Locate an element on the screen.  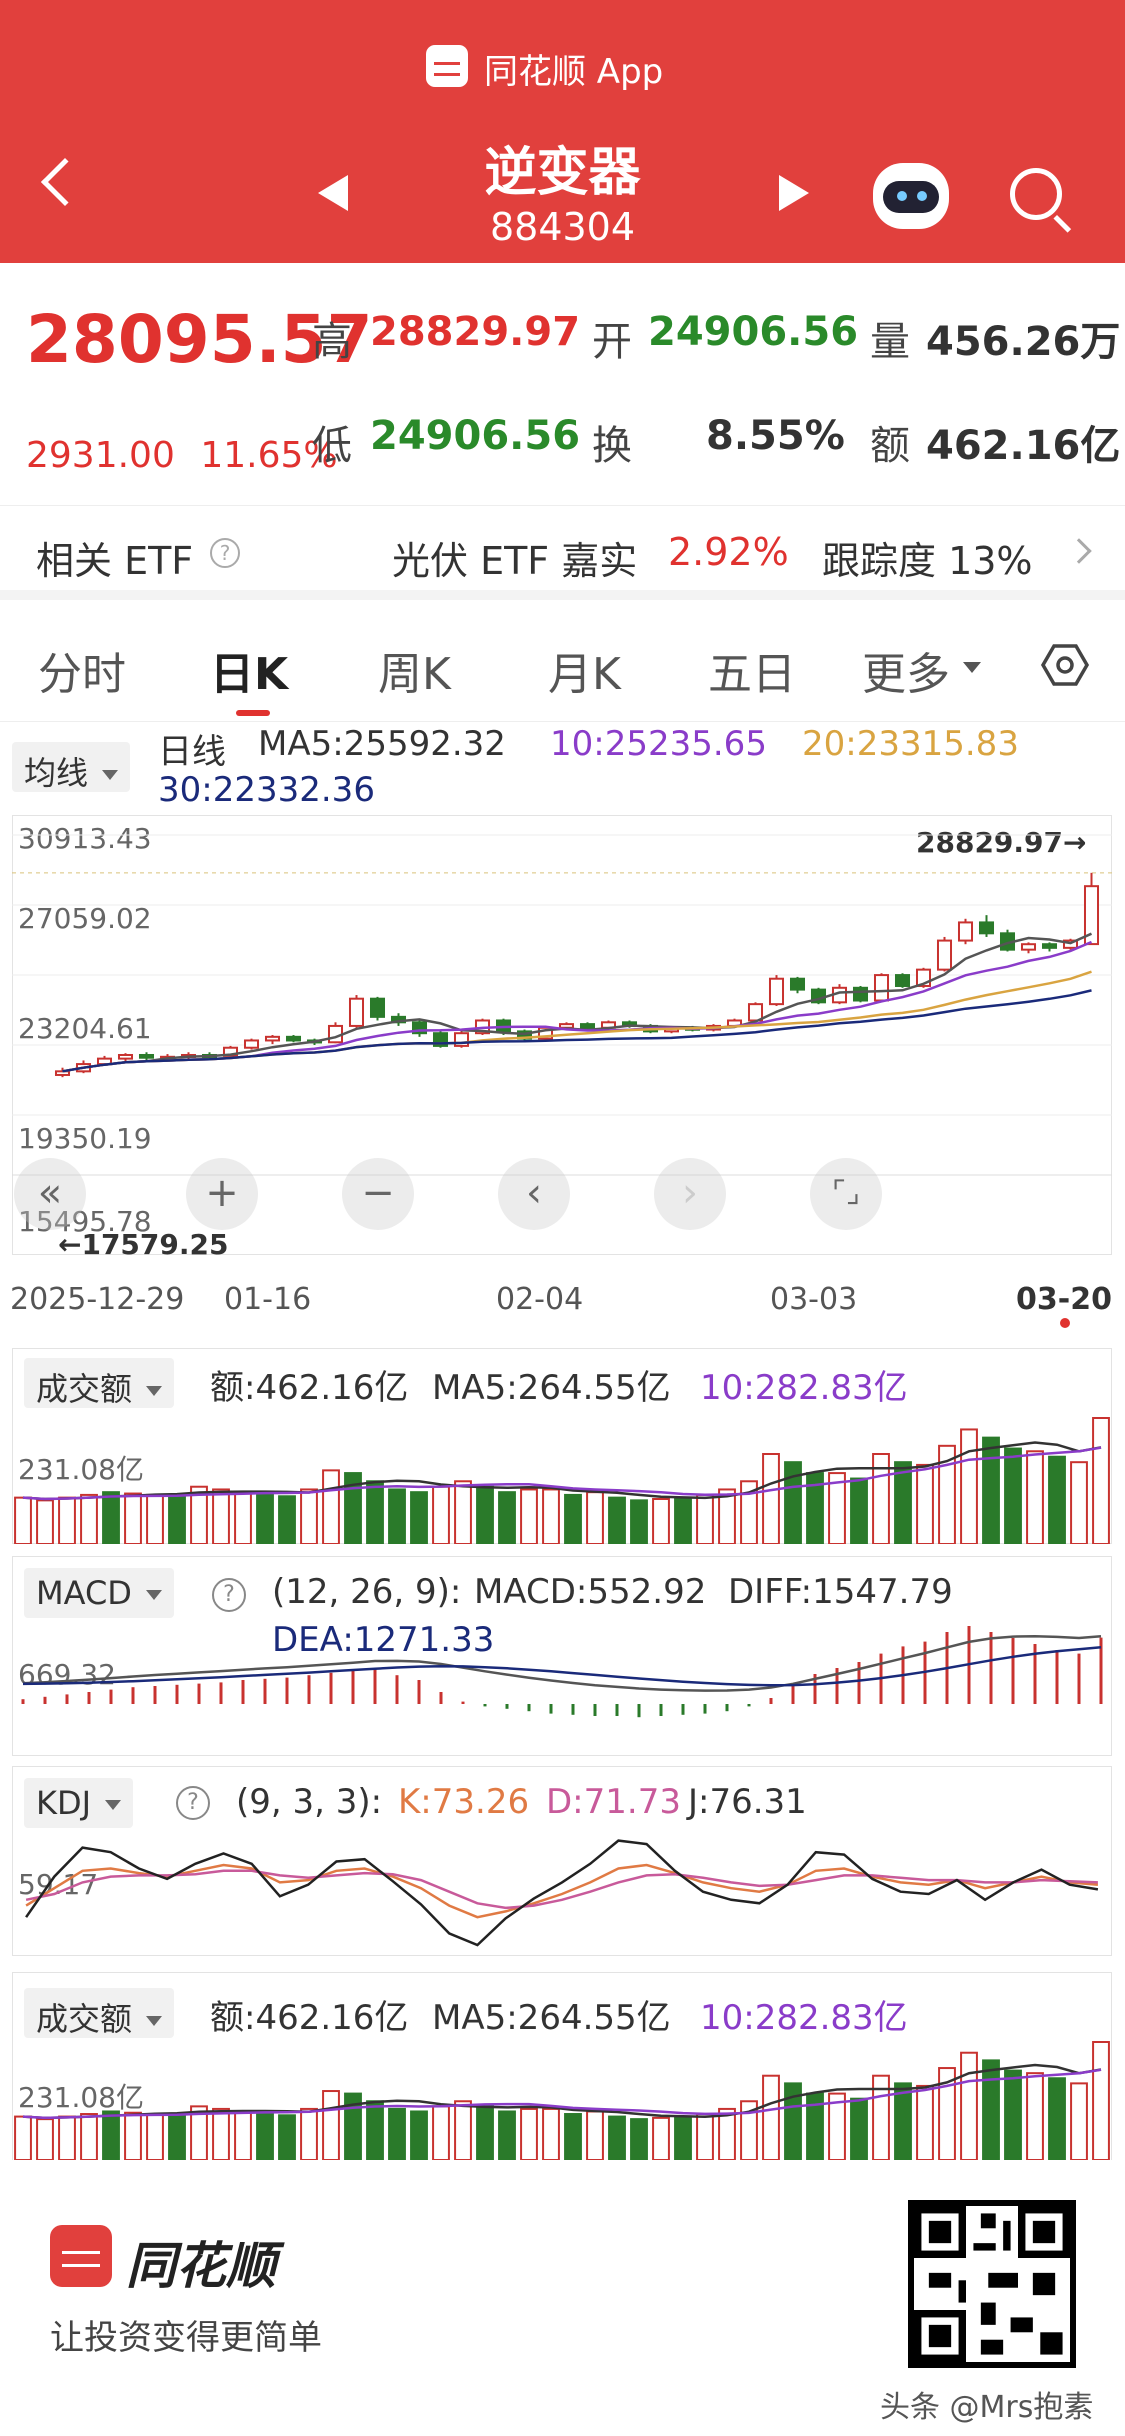
tab-daily-k: 日K is located at coordinates (249, 674).